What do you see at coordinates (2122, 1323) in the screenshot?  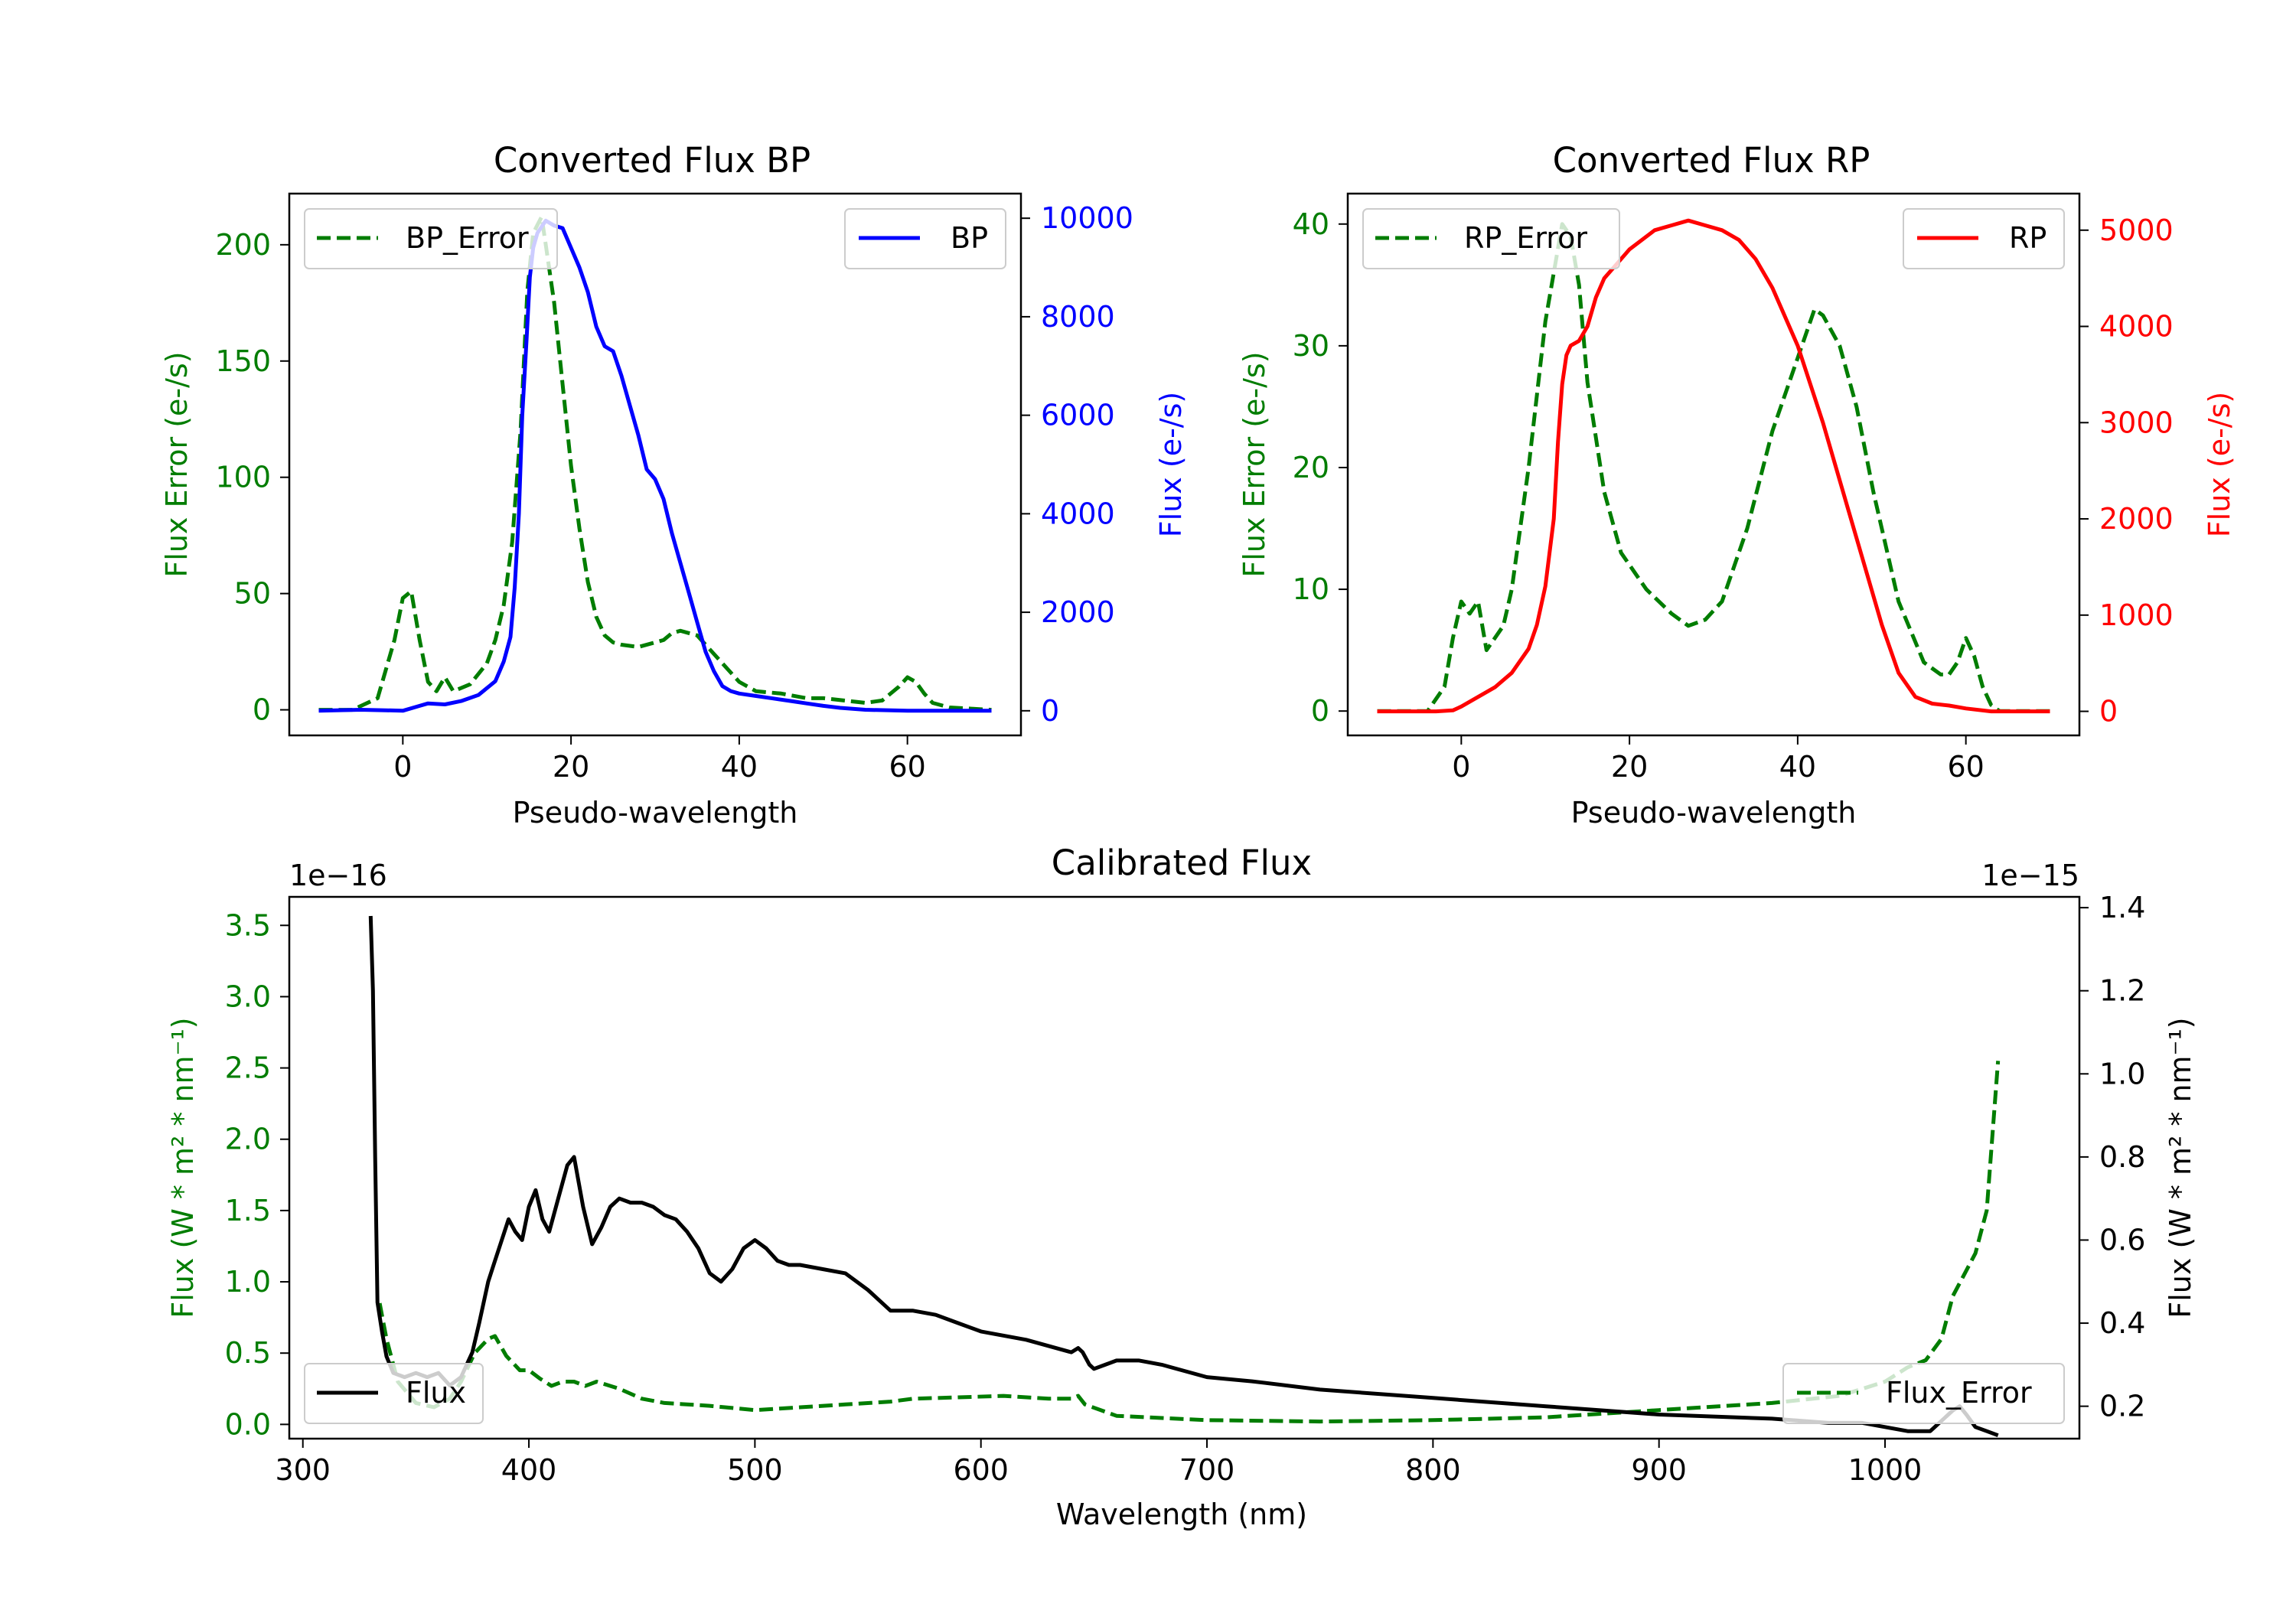 I see `right-y-tick-label: 0.4` at bounding box center [2122, 1323].